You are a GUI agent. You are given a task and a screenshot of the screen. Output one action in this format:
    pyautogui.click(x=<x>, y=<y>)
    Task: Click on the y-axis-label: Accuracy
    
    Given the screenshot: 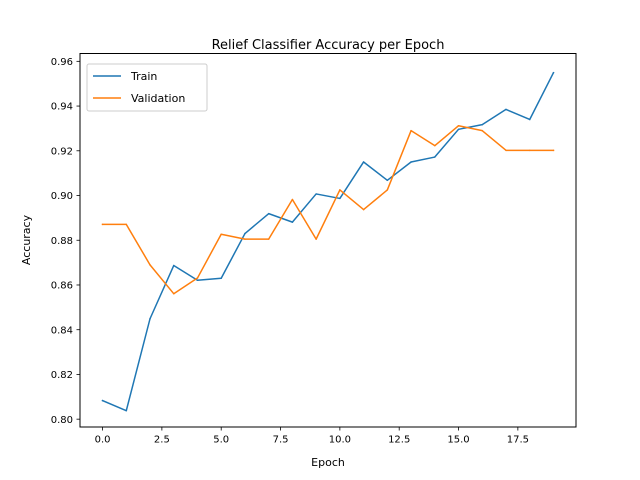 What is the action you would take?
    pyautogui.click(x=26, y=239)
    